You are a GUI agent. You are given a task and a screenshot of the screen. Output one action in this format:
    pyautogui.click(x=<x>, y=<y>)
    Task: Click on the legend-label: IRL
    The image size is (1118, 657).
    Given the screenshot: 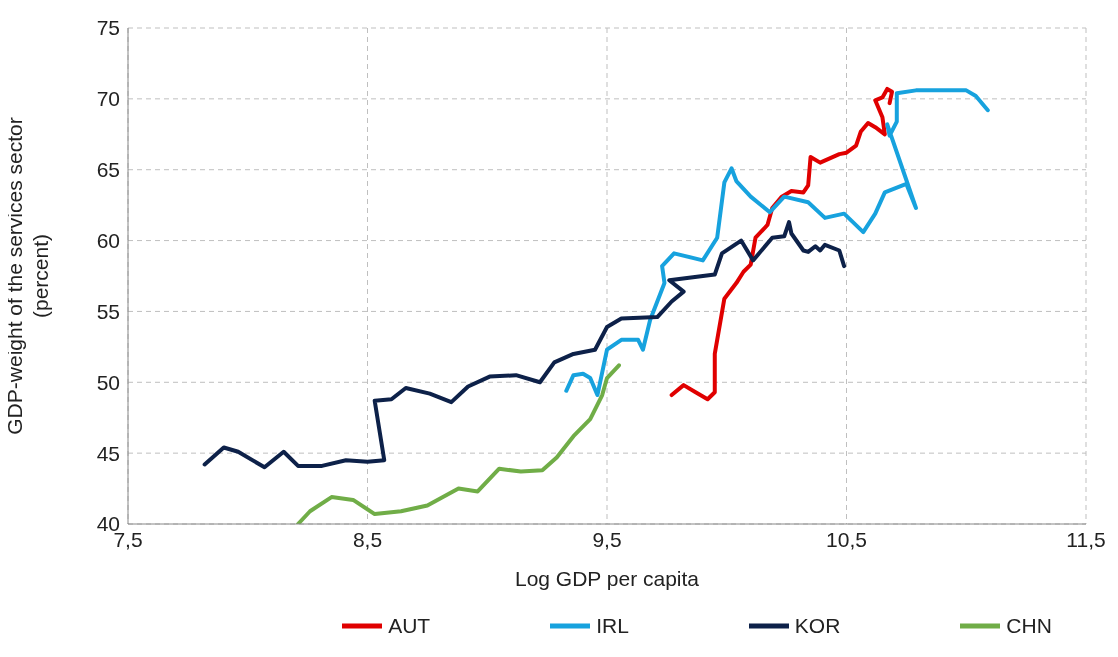 What is the action you would take?
    pyautogui.click(x=612, y=626)
    